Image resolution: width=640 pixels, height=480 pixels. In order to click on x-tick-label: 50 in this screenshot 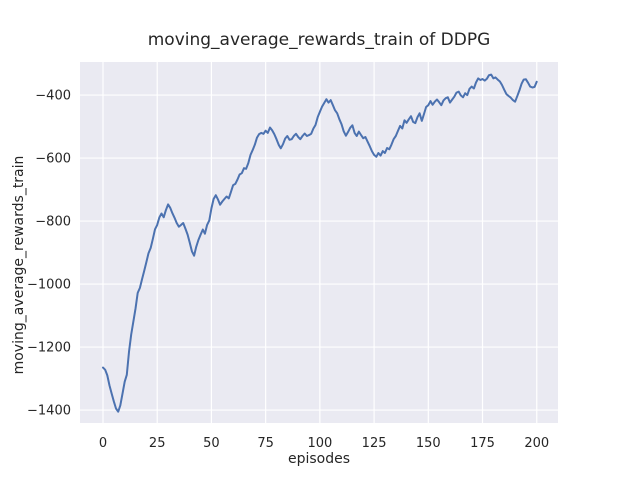, I will do `click(211, 443)`.